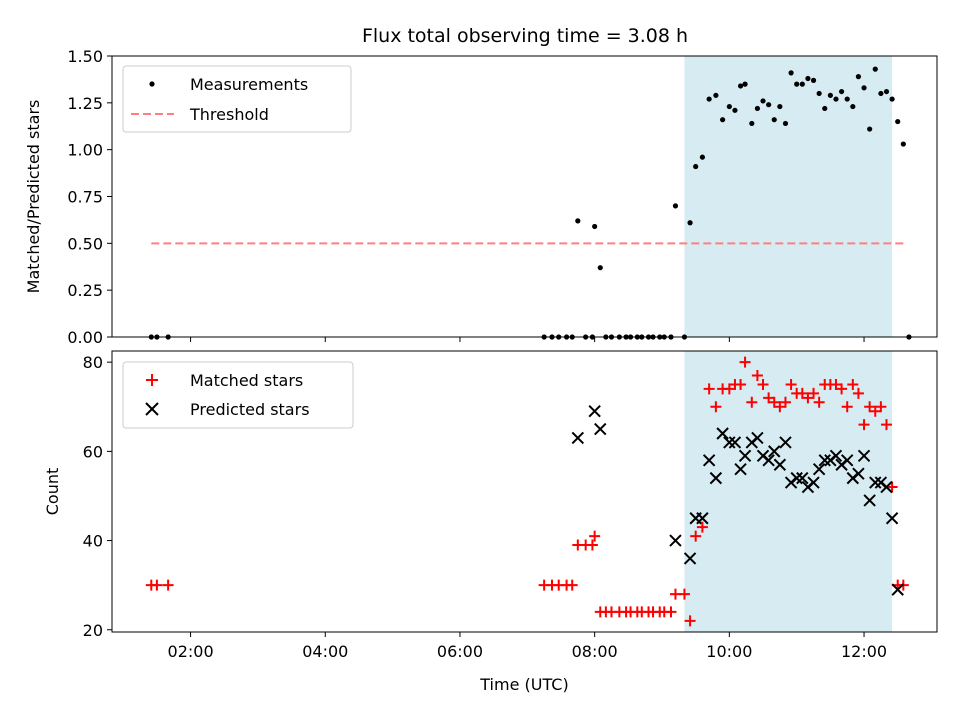 The width and height of the screenshot is (960, 720). What do you see at coordinates (152, 380) in the screenshot?
I see `legend-matched-marker` at bounding box center [152, 380].